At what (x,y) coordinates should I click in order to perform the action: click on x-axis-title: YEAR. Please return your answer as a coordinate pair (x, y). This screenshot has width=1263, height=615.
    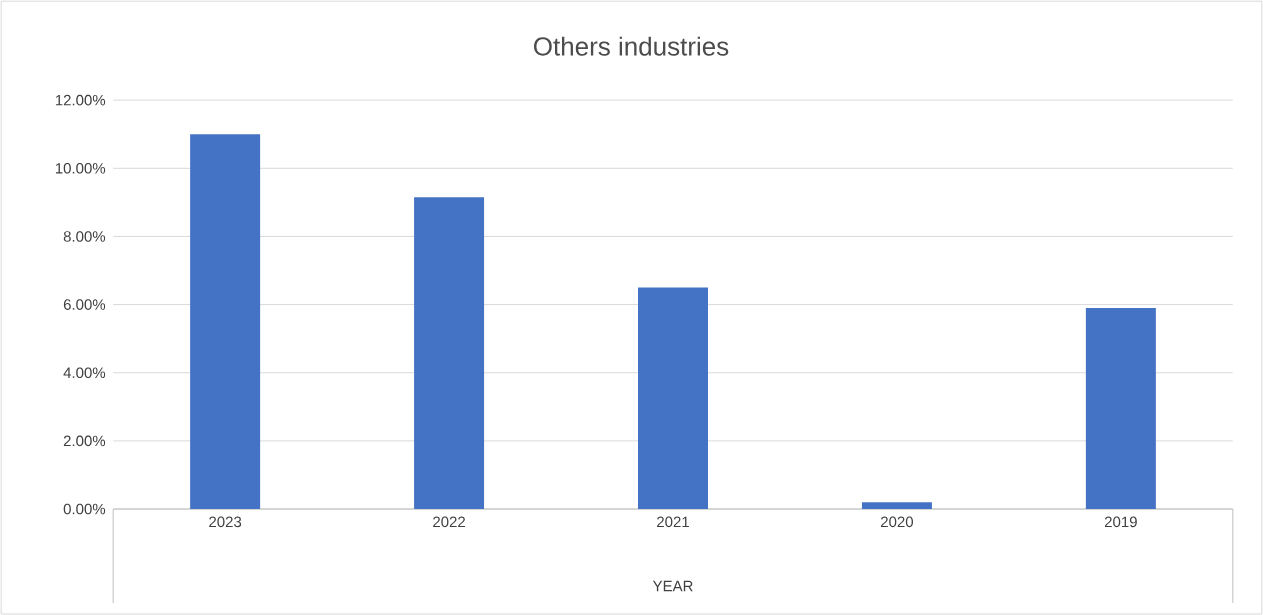
    Looking at the image, I should click on (672, 586).